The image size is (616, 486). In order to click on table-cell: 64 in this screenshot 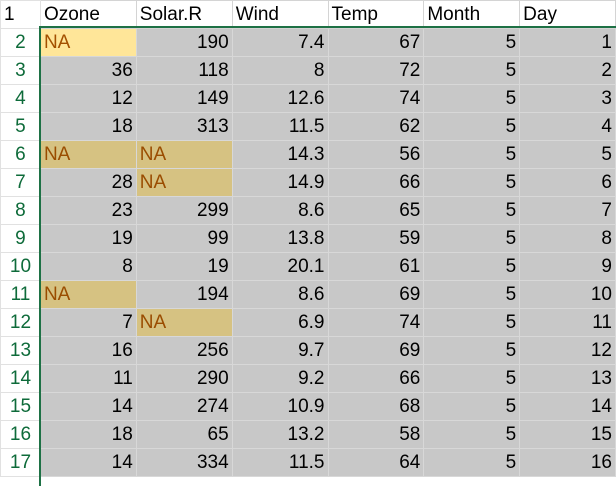, I will do `click(376, 462)`.